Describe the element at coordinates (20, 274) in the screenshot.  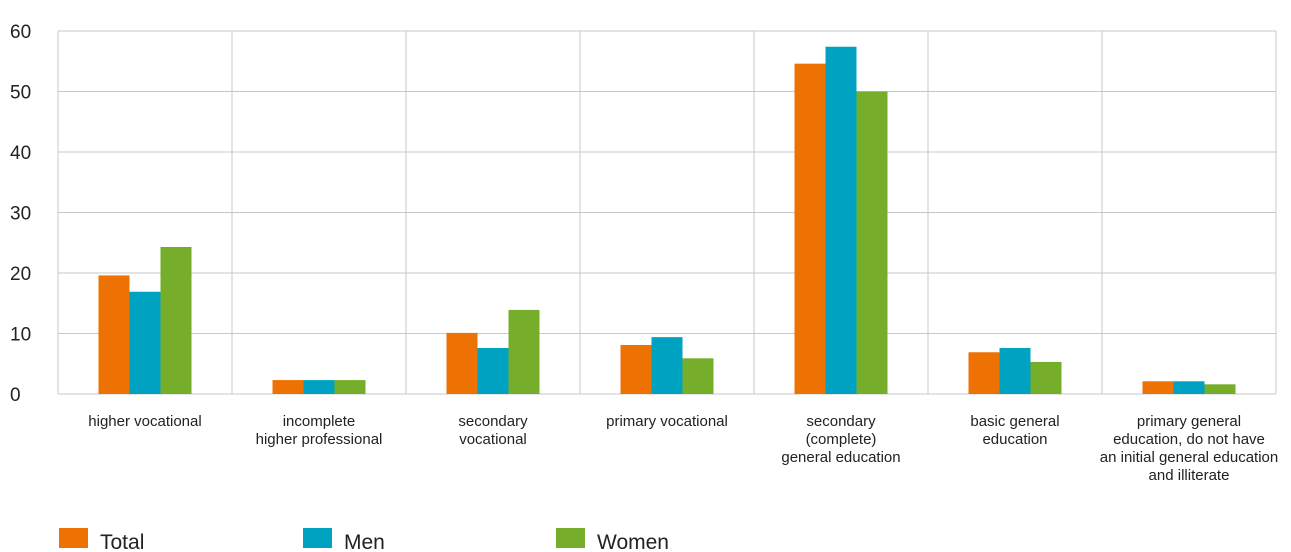
I see `y-tick-label: 20` at that location.